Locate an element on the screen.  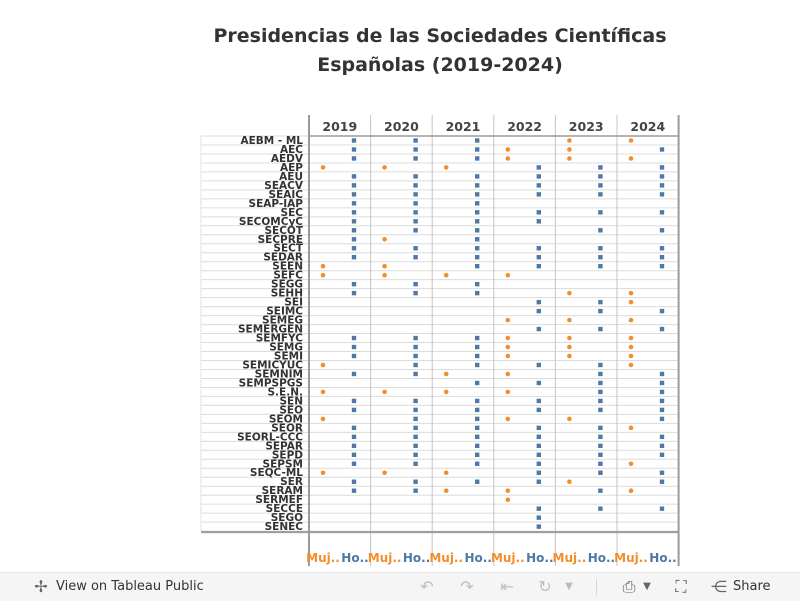
society-label: SECT is located at coordinates (288, 249).